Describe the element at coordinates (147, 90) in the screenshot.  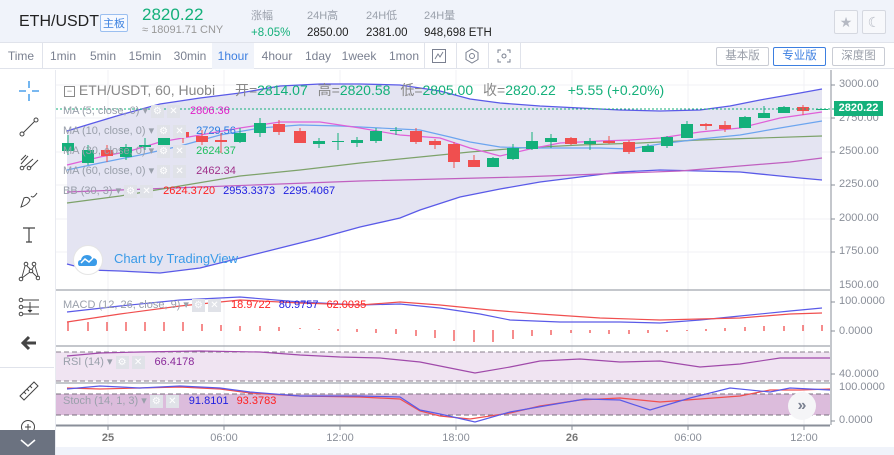
I see `symbol-label: ETH/USDT, 60, Huobi` at that location.